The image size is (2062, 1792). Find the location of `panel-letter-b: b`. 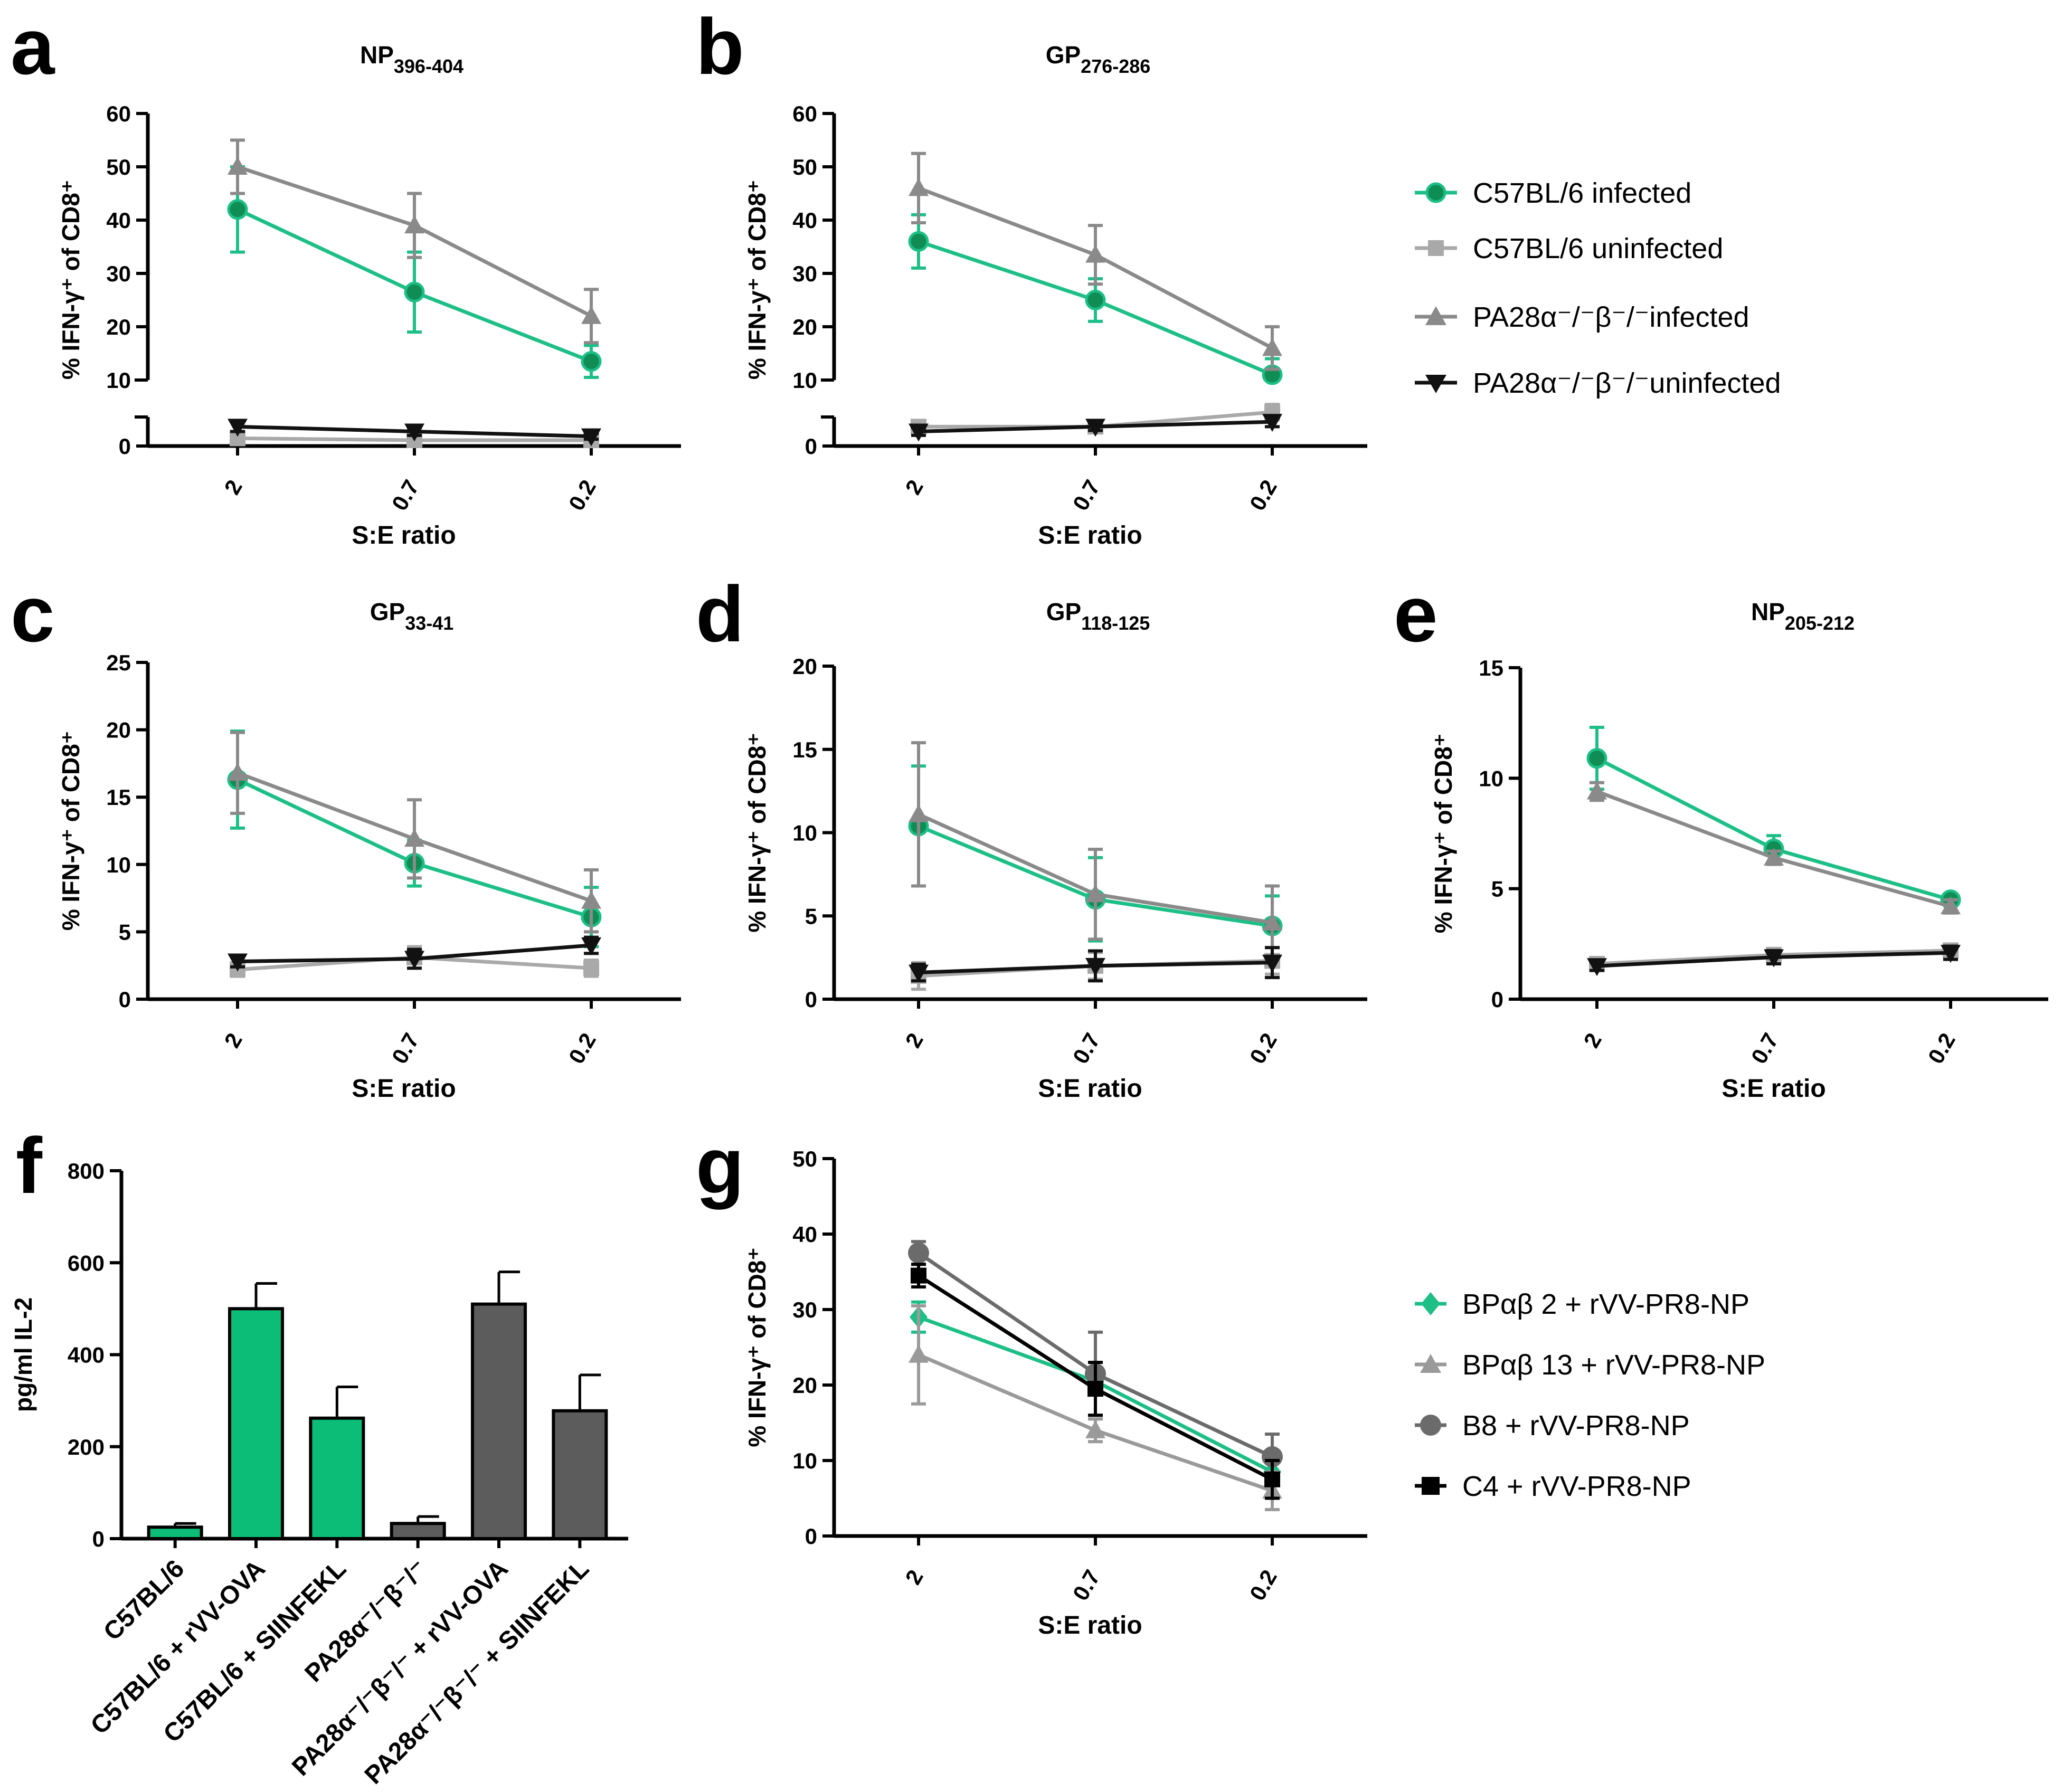

panel-letter-b: b is located at coordinates (720, 46).